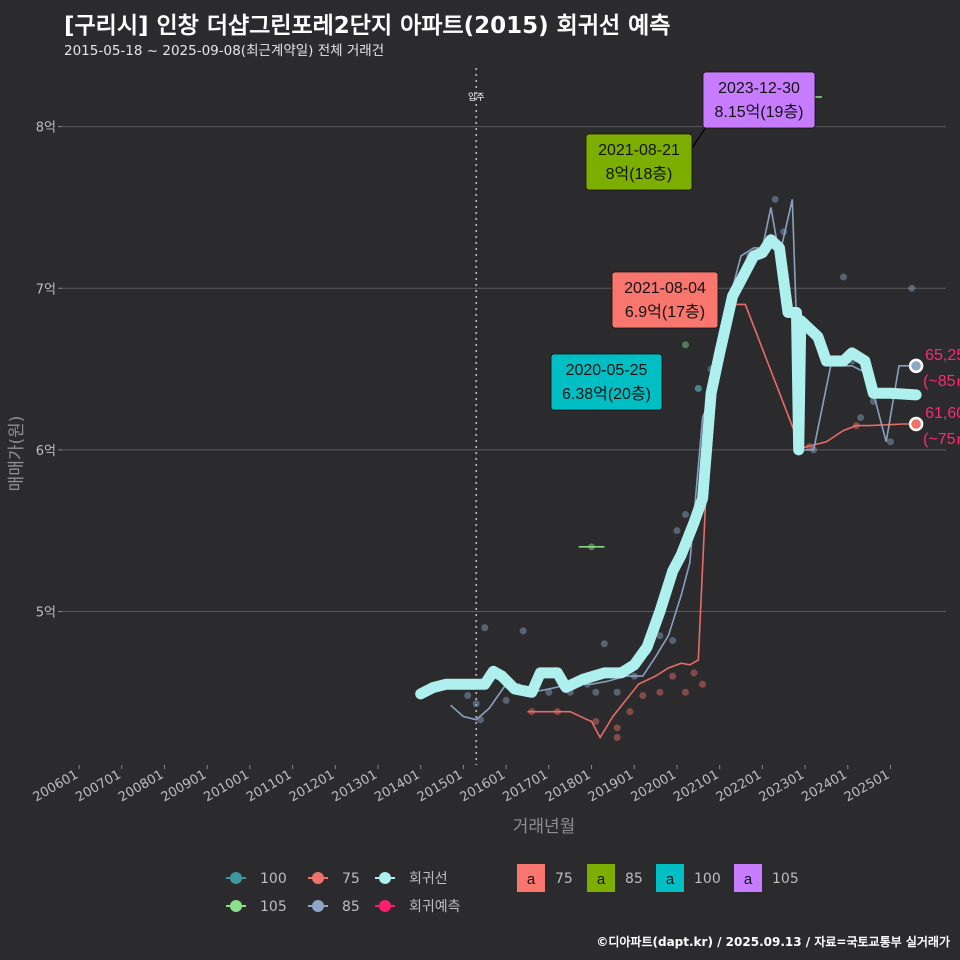 This screenshot has width=960, height=960. What do you see at coordinates (256, 879) in the screenshot?
I see `legend-item-100: 100` at bounding box center [256, 879].